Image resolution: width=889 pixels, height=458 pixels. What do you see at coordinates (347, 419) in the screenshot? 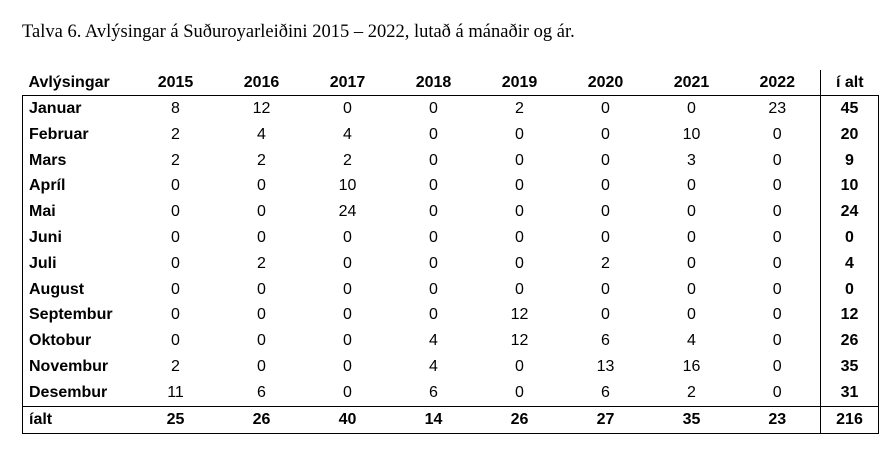
I see `column-total-cell: 40` at bounding box center [347, 419].